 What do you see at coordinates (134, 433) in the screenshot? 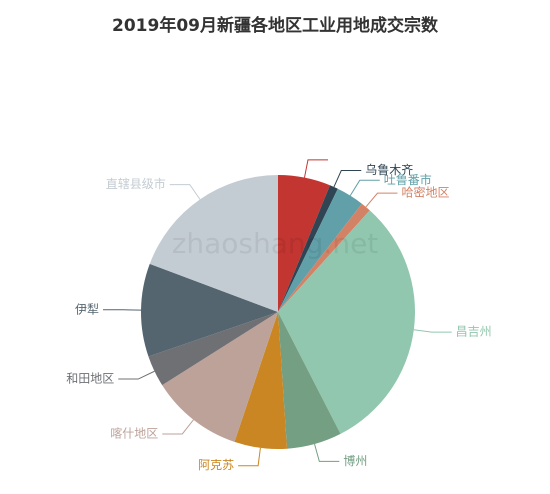
I see `slice-label: 喀什地区` at bounding box center [134, 433].